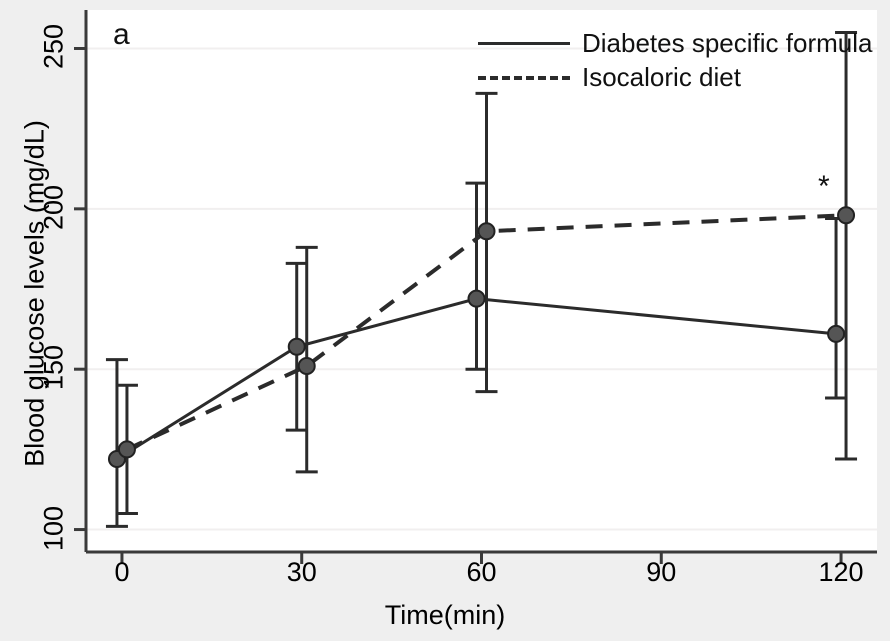 Image resolution: width=890 pixels, height=641 pixels. I want to click on x-axis-tick-label: 30, so click(301, 572).